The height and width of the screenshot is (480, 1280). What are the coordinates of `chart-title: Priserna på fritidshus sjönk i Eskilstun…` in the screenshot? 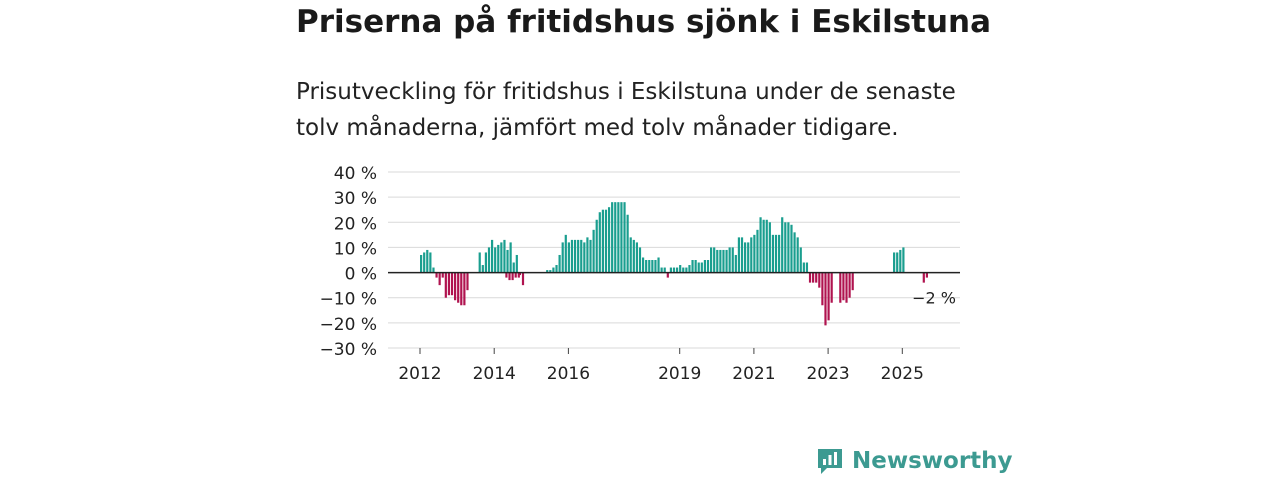 It's located at (644, 22).